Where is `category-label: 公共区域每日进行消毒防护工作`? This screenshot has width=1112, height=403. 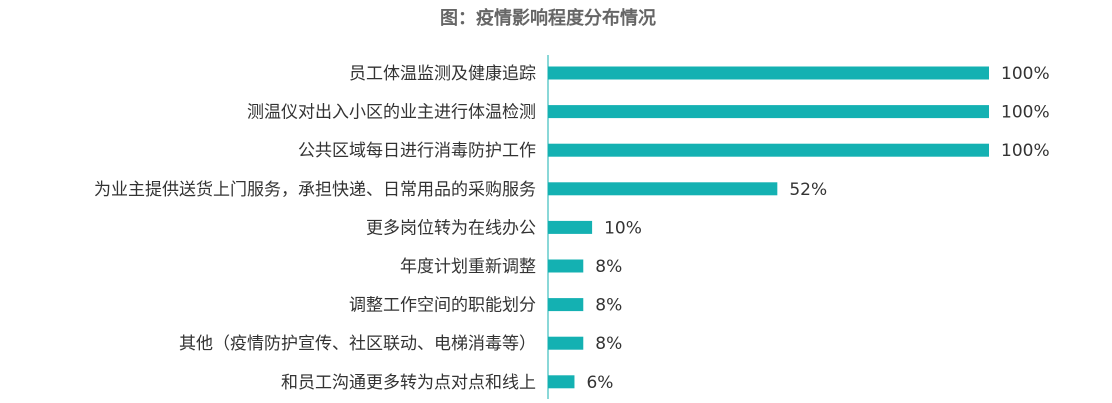 category-label: 公共区域每日进行消毒防护工作 is located at coordinates (417, 151).